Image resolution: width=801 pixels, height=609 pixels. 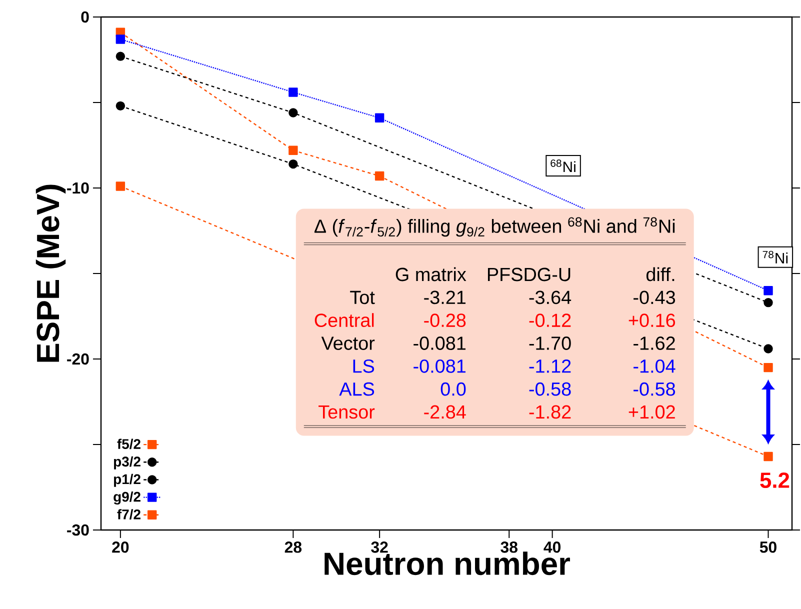 I want to click on annotation: Tensor, so click(x=346, y=412).